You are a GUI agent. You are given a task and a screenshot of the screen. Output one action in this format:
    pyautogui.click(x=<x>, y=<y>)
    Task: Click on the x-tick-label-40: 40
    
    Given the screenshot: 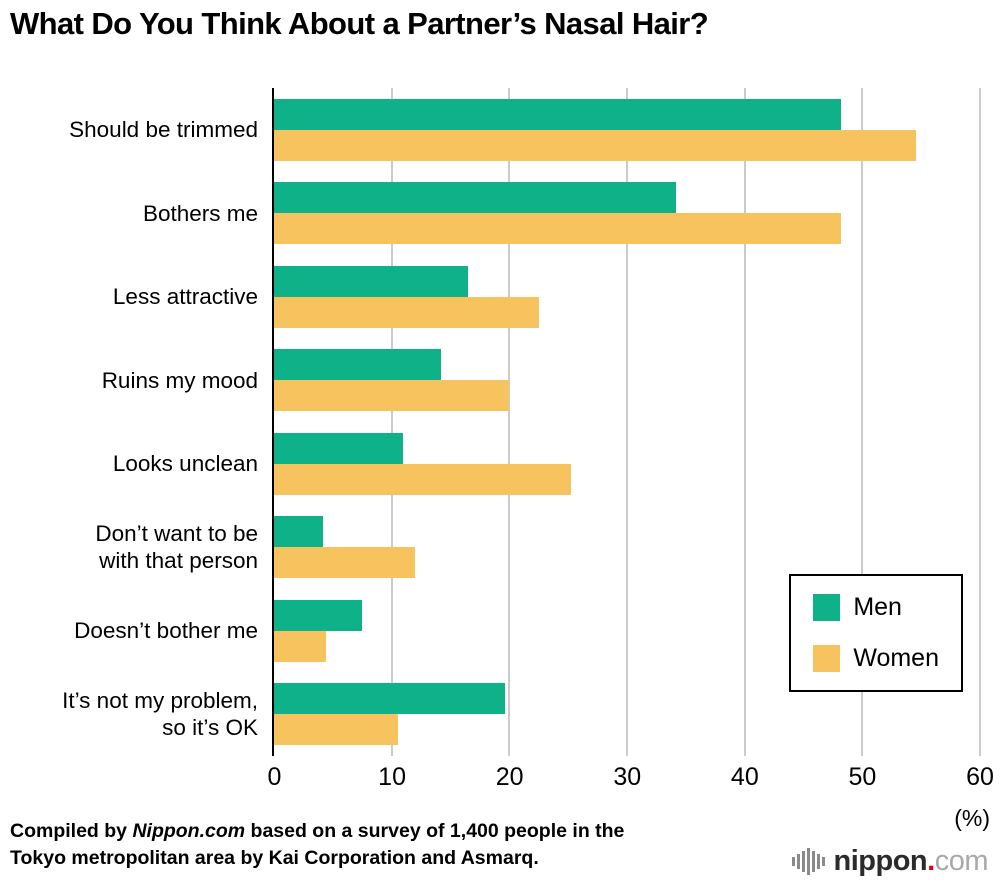 What is the action you would take?
    pyautogui.click(x=744, y=777)
    